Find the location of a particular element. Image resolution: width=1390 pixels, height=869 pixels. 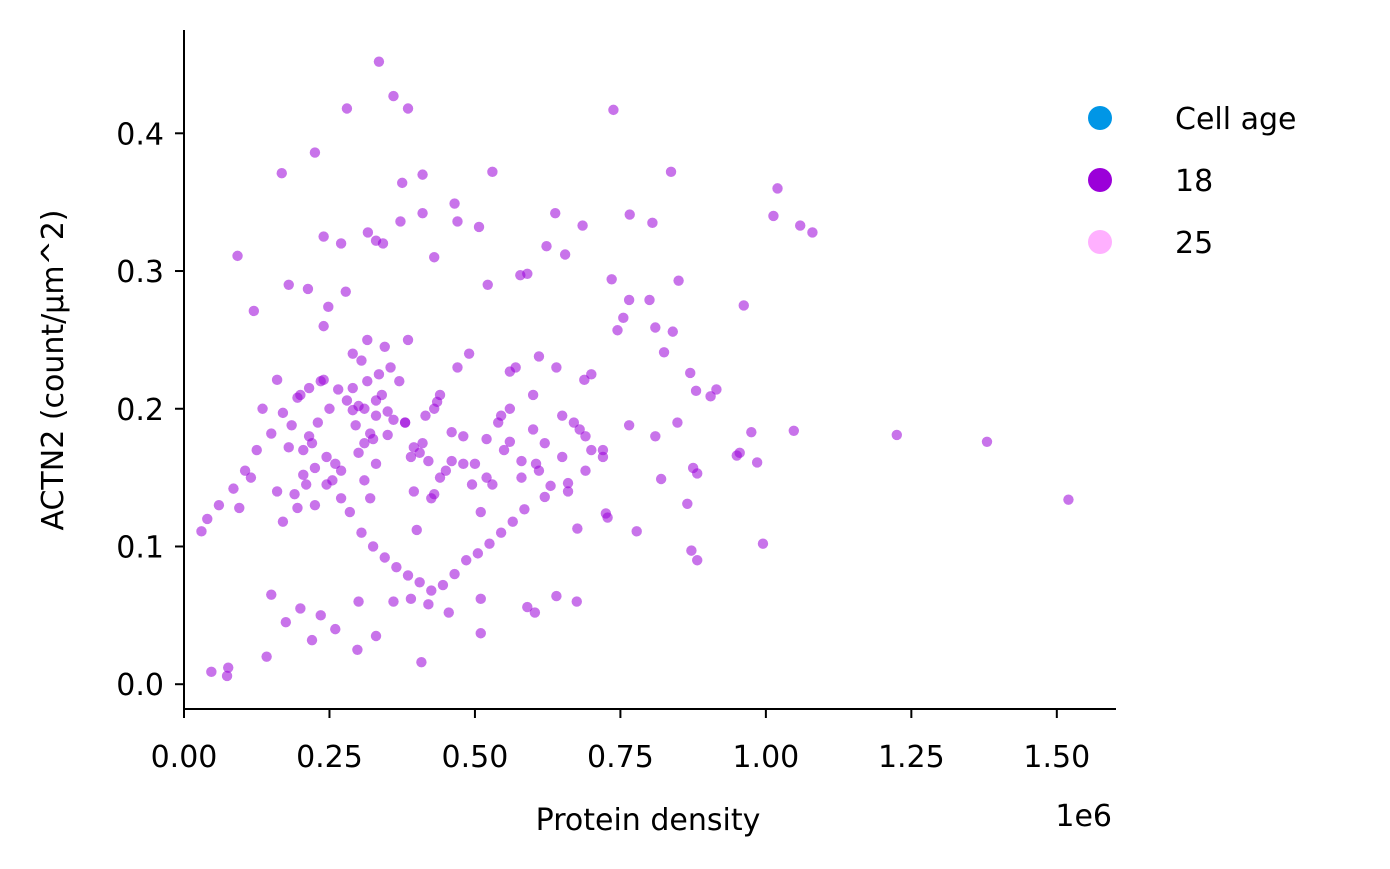

y-axis-ticks: 0.0 0.1 0.2 0.3 0.4 is located at coordinates (150, 410).